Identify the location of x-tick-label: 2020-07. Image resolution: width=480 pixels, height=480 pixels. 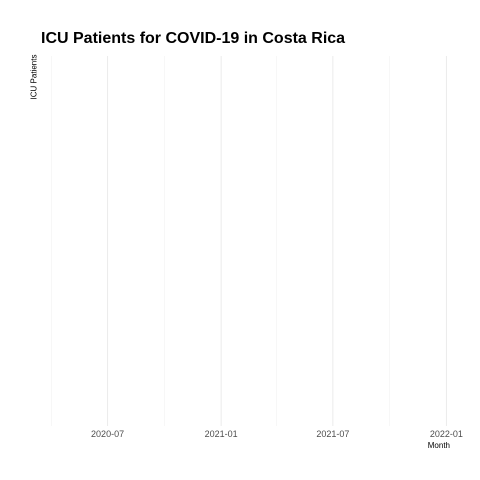
(107, 434).